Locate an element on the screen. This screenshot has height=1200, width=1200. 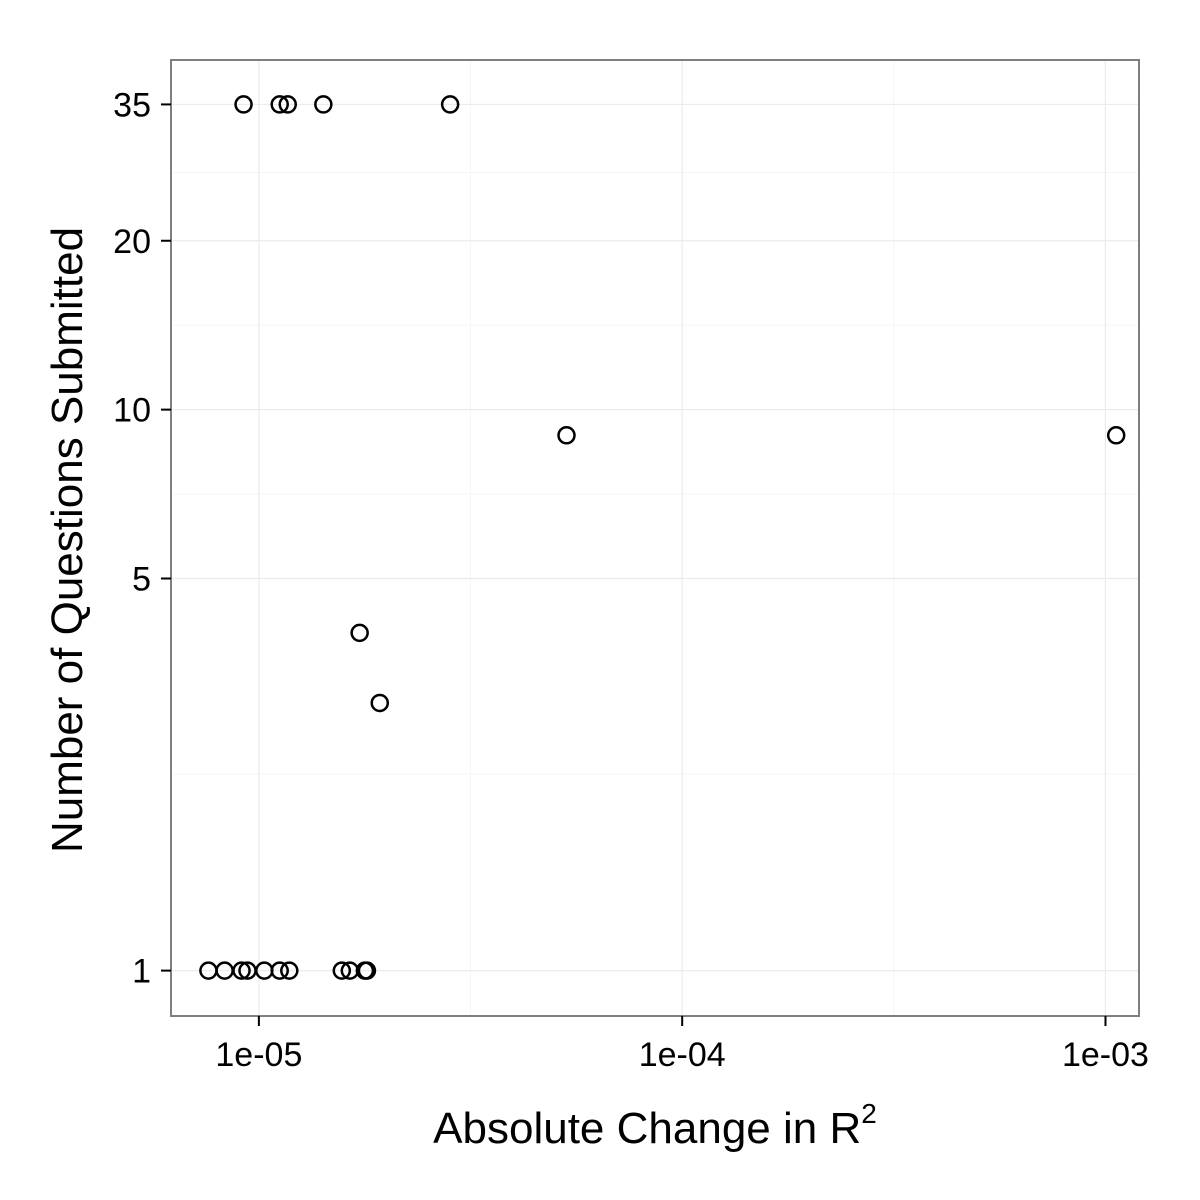
x-axis-title-text: Absolute Change in R is located at coordinates (647, 1128).